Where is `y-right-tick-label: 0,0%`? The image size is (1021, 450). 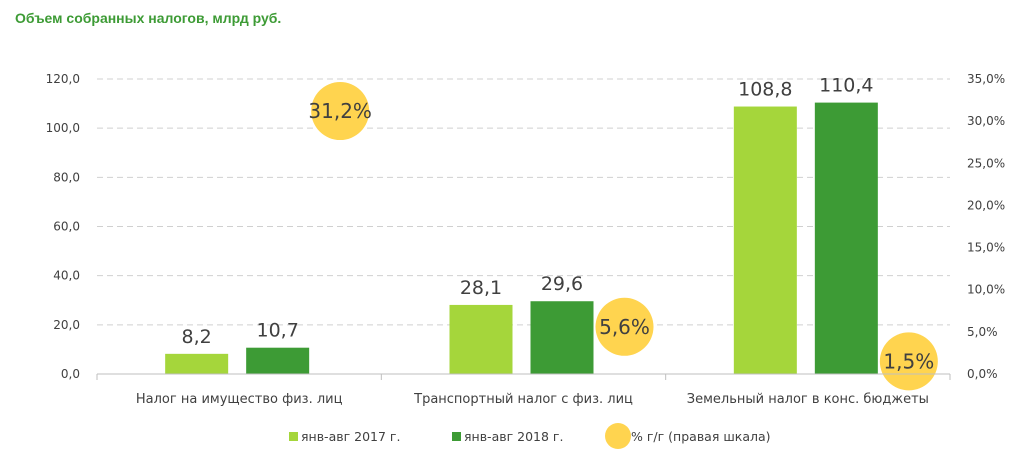
y-right-tick-label: 0,0% is located at coordinates (982, 374).